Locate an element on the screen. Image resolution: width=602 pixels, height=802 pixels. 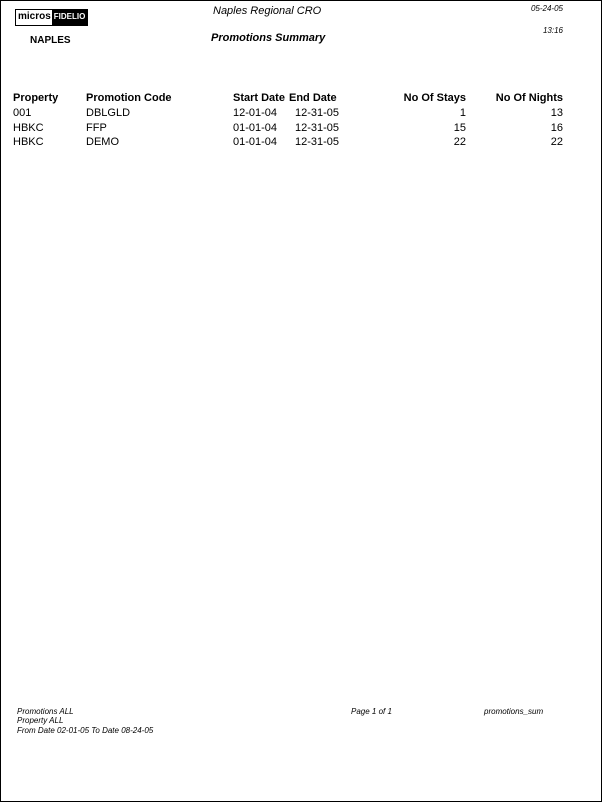
report-title: Promotions Summary is located at coordinates (268, 38).